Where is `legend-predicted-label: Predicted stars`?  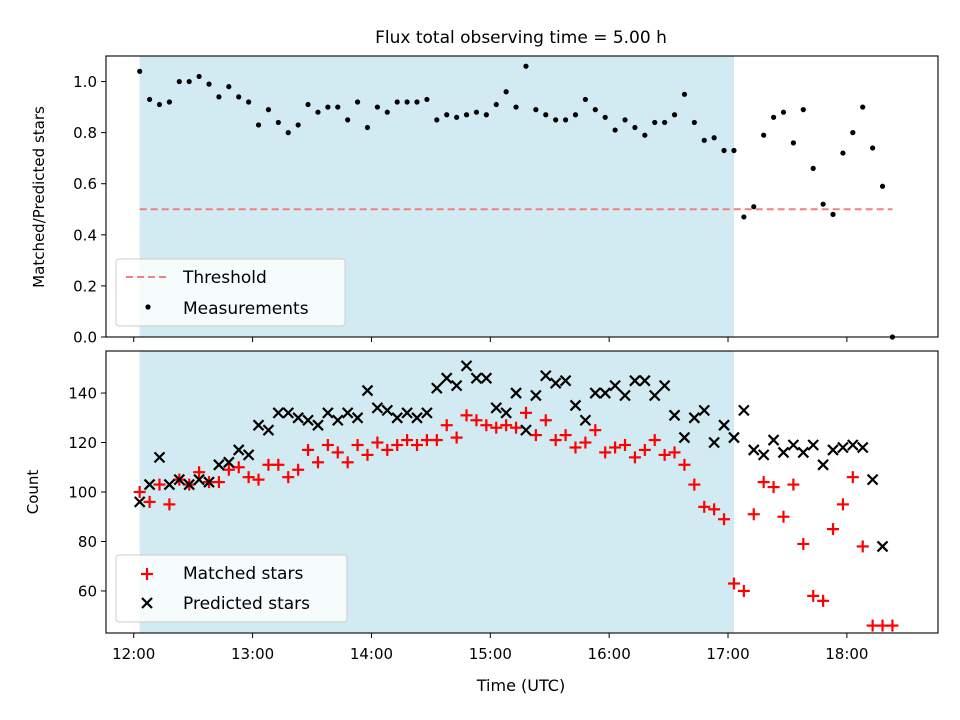 legend-predicted-label: Predicted stars is located at coordinates (246, 604).